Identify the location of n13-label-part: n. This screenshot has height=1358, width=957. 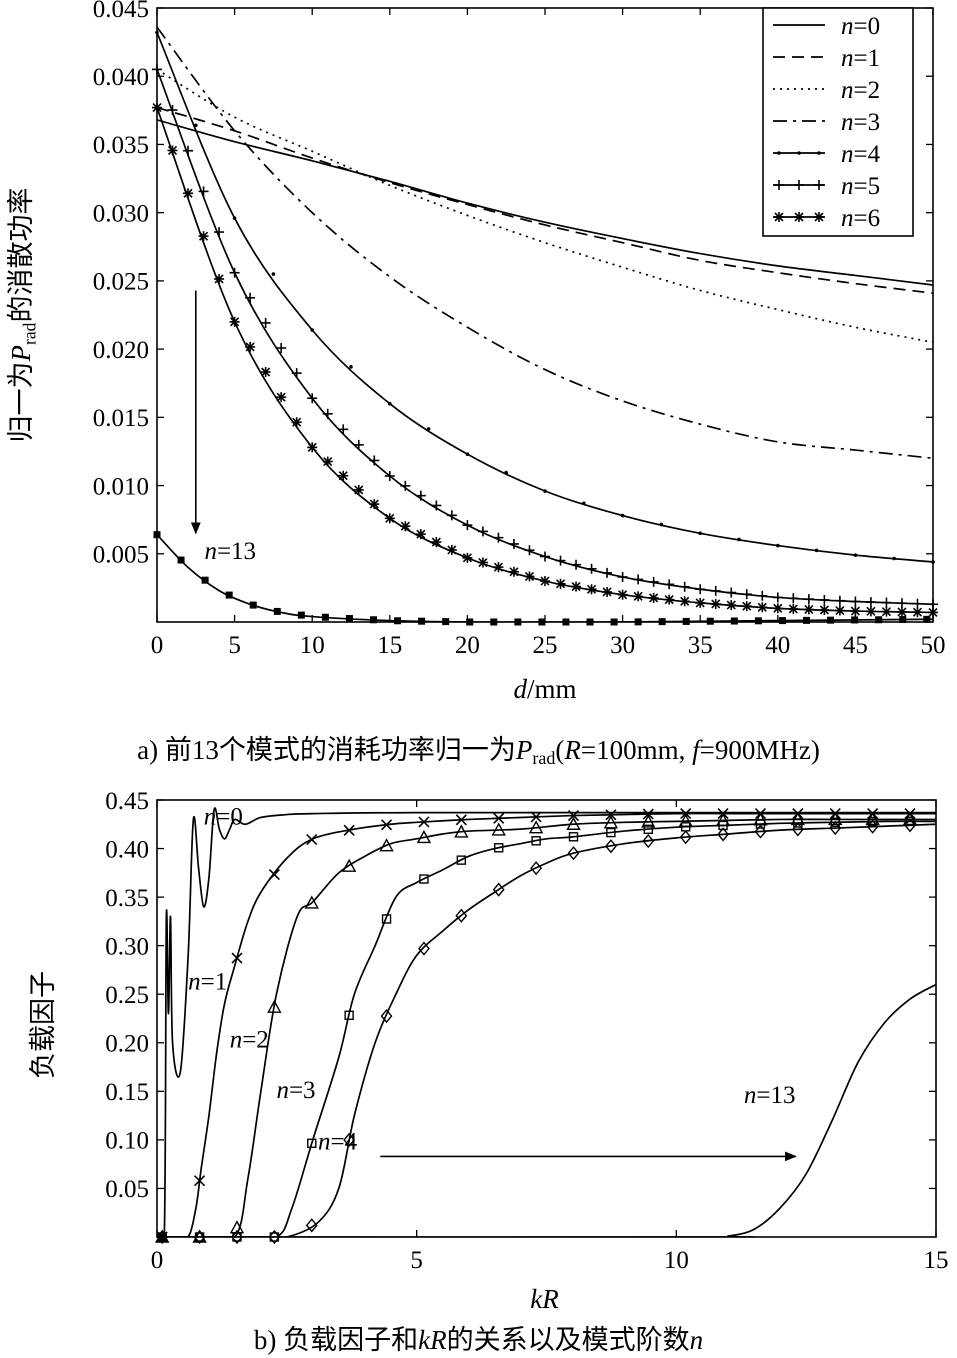
(210, 551).